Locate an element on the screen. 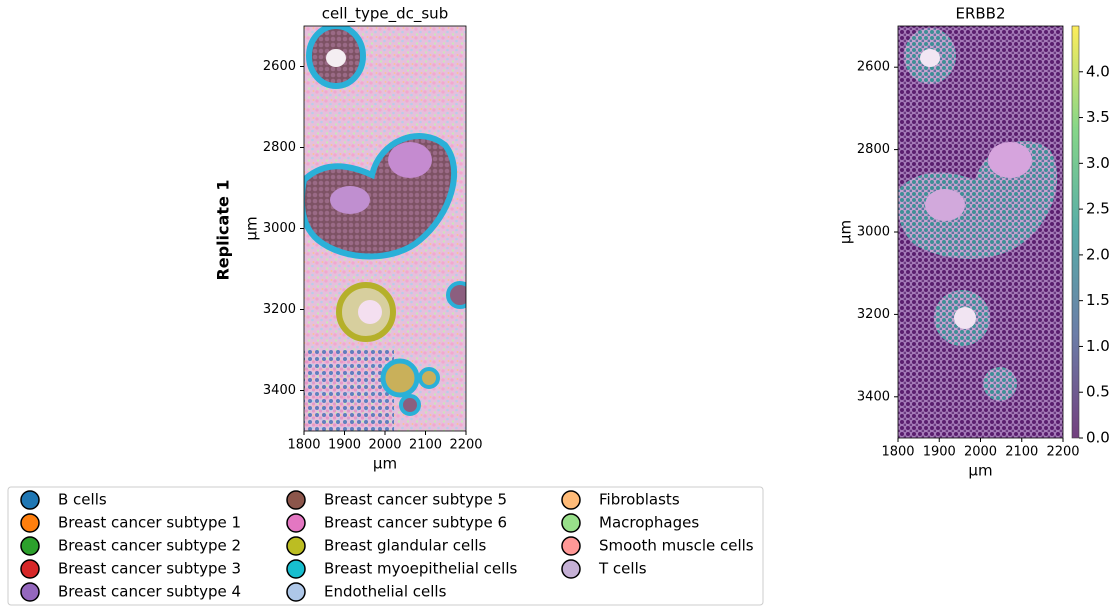 The image size is (1118, 614). colorbar-tick-label: 3.0 is located at coordinates (1098, 163).